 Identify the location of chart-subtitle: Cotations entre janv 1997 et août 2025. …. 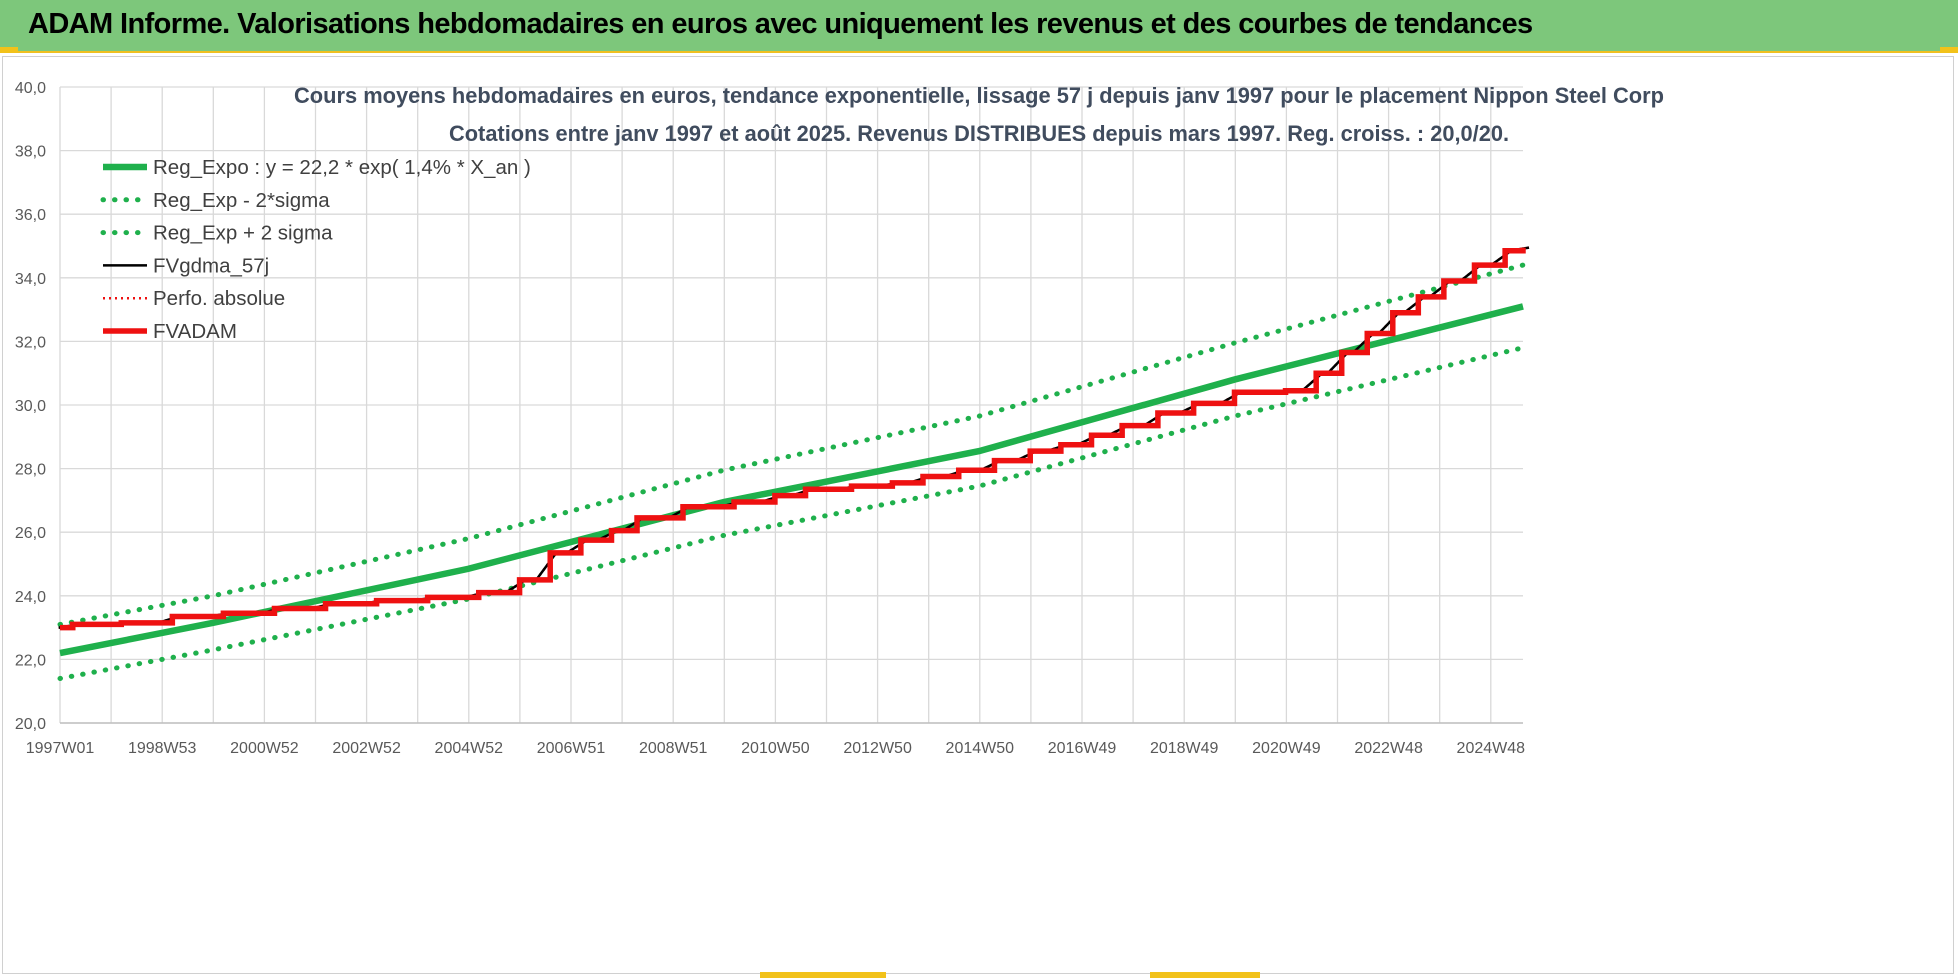
(979, 133).